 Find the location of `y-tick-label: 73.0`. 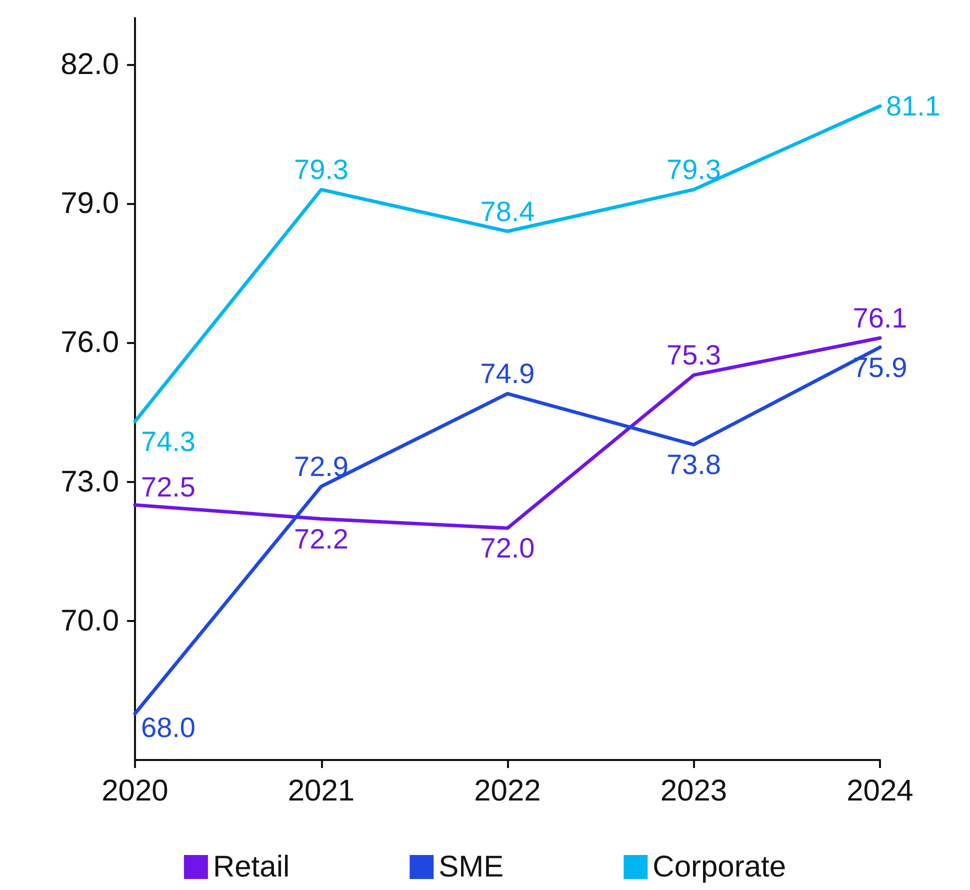

y-tick-label: 73.0 is located at coordinates (89, 481).